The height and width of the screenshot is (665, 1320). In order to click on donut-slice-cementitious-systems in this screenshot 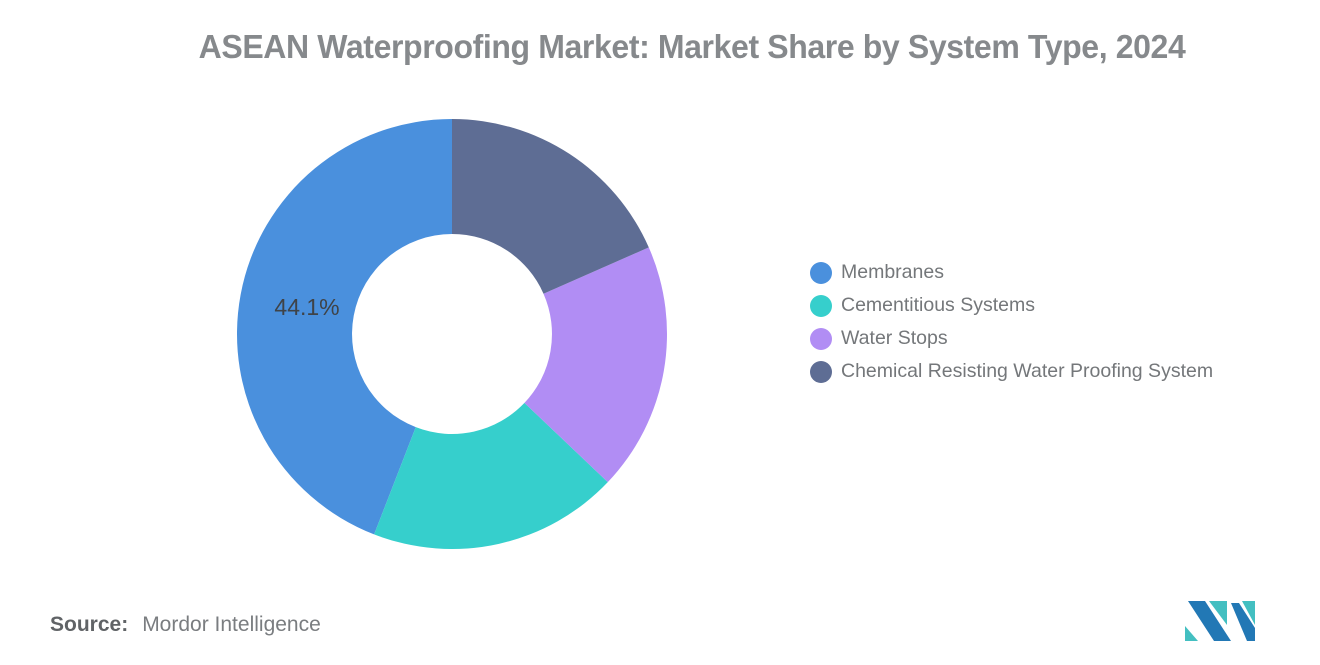, I will do `click(491, 475)`.